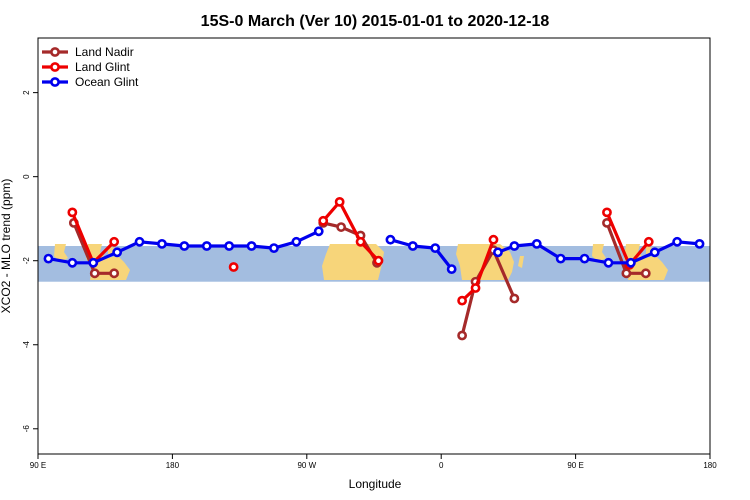 This screenshot has height=500, width=750. Describe the element at coordinates (26, 429) in the screenshot. I see `y-tick-label: -6` at that location.